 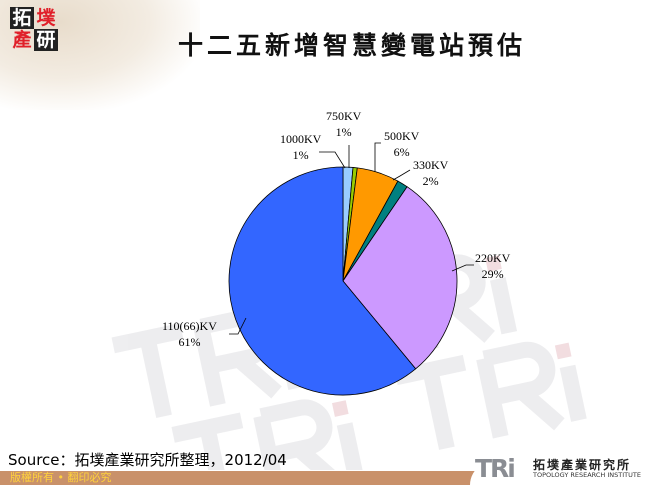 What do you see at coordinates (46, 40) in the screenshot?
I see `logo-char: 研` at bounding box center [46, 40].